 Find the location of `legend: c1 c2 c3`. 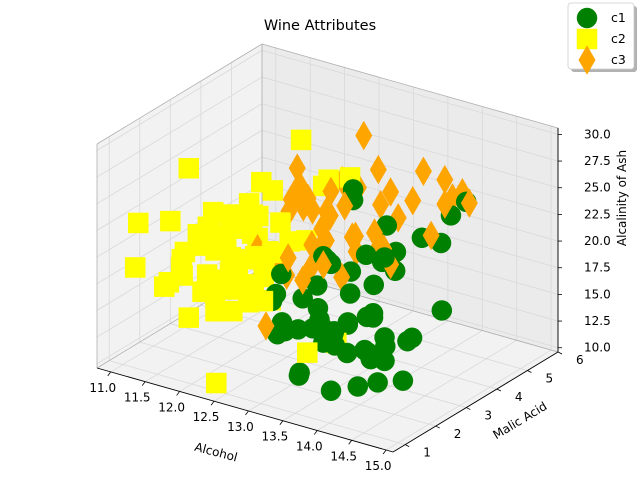

legend: c1 c2 c3 is located at coordinates (602, 38).